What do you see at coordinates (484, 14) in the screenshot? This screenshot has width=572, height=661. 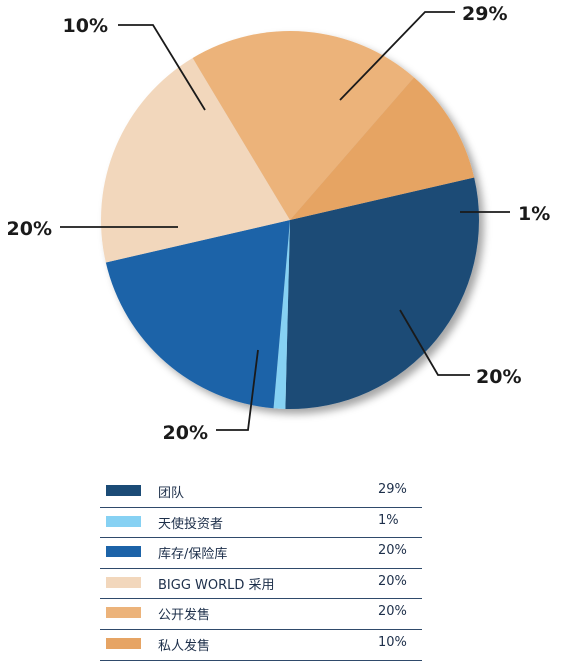 I see `slice-label-1: 29%` at bounding box center [484, 14].